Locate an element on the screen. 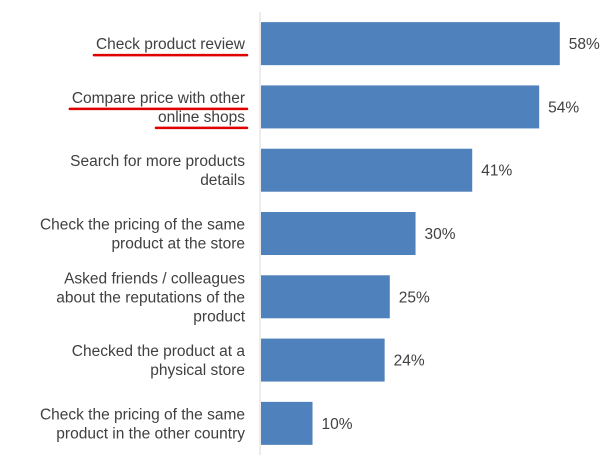 The image size is (613, 467). category-label-3-line-0: Check the pricing of the same is located at coordinates (142, 225).